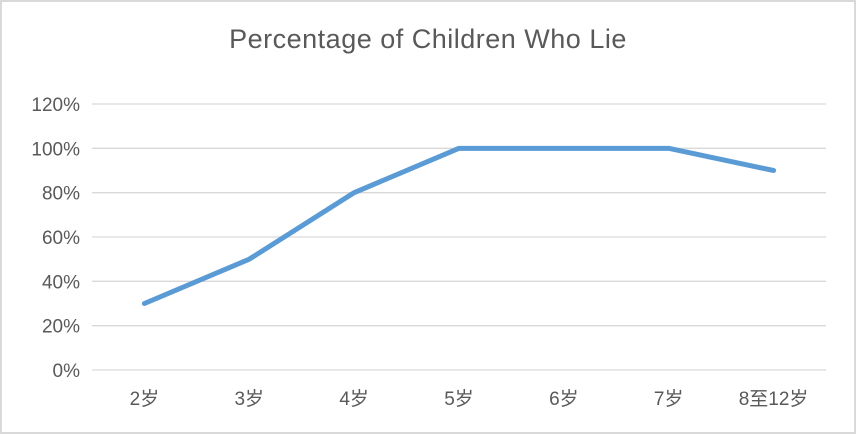 This screenshot has height=434, width=856. What do you see at coordinates (669, 399) in the screenshot?
I see `x-axis-tick-label: 7岁` at bounding box center [669, 399].